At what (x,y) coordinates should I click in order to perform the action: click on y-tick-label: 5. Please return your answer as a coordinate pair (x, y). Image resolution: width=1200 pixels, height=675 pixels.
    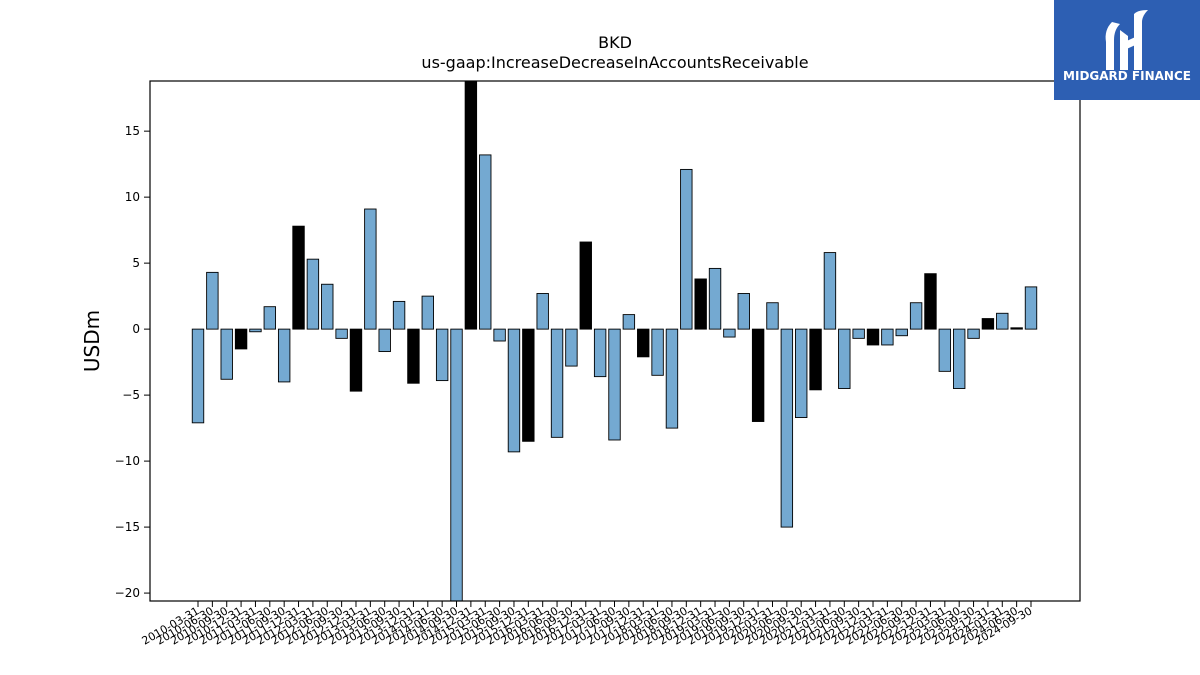
    Looking at the image, I should click on (136, 263).